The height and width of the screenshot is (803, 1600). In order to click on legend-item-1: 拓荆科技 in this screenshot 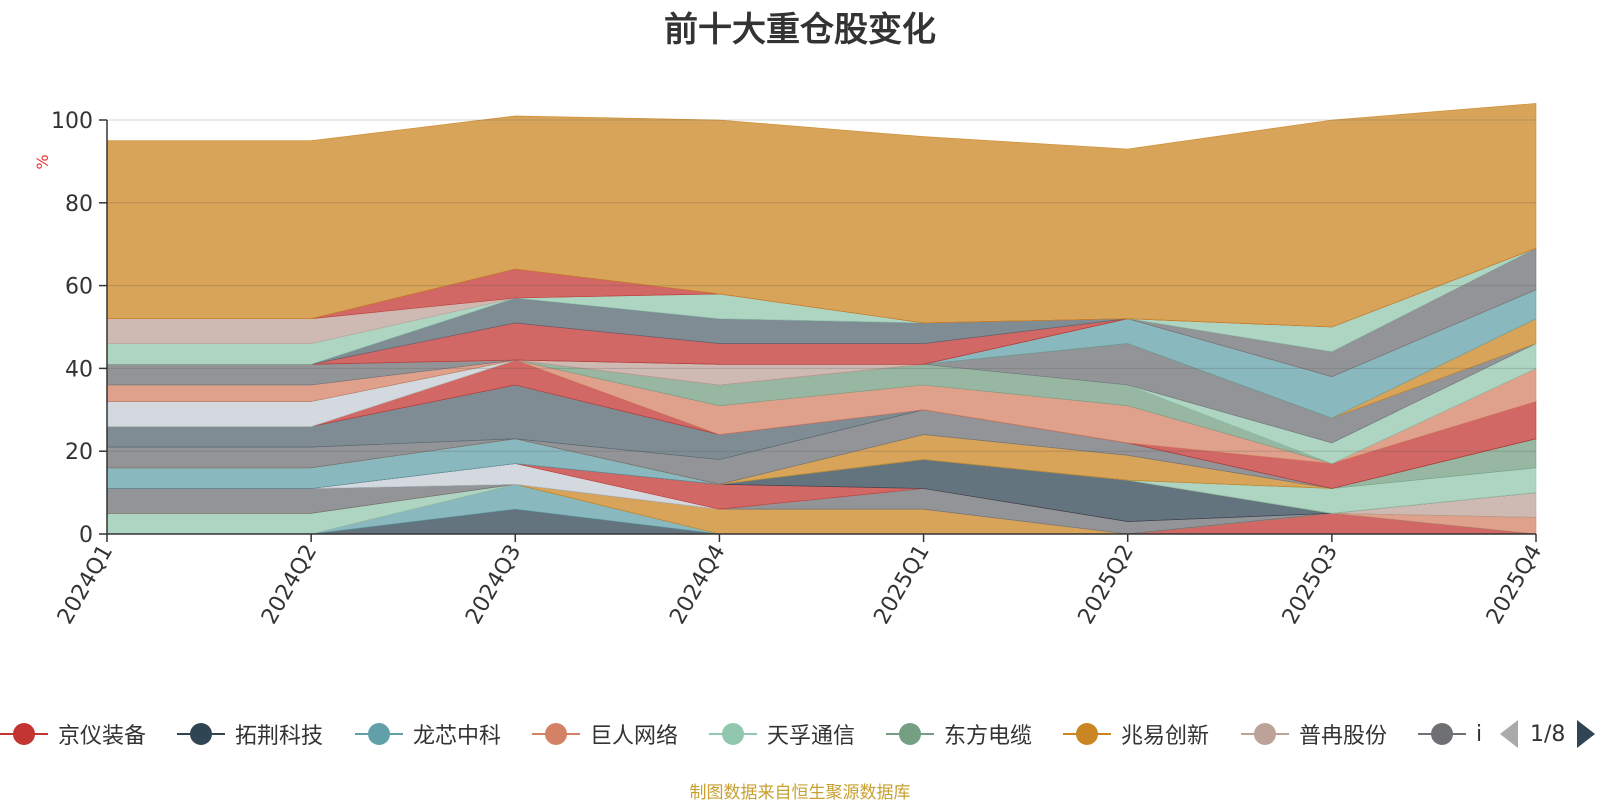, I will do `click(250, 734)`.